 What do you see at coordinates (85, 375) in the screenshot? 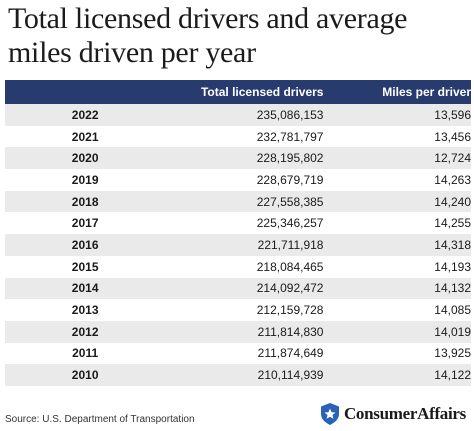
I see `year-cell: 2010` at bounding box center [85, 375].